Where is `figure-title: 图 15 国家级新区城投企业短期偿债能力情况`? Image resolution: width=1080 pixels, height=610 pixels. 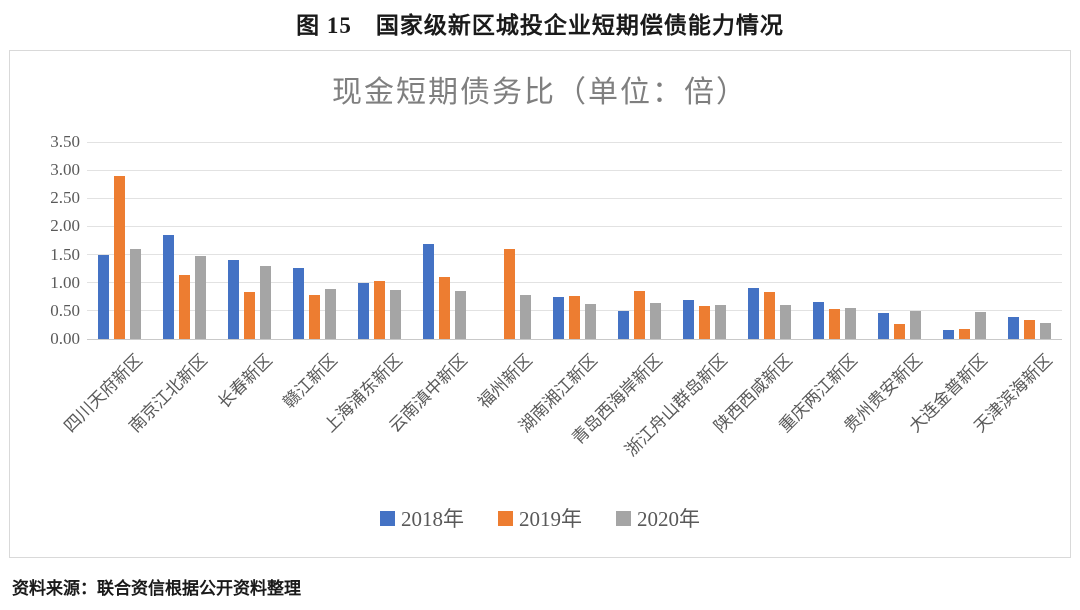
figure-title: 图 15 国家级新区城投企业短期偿债能力情况 is located at coordinates (540, 25).